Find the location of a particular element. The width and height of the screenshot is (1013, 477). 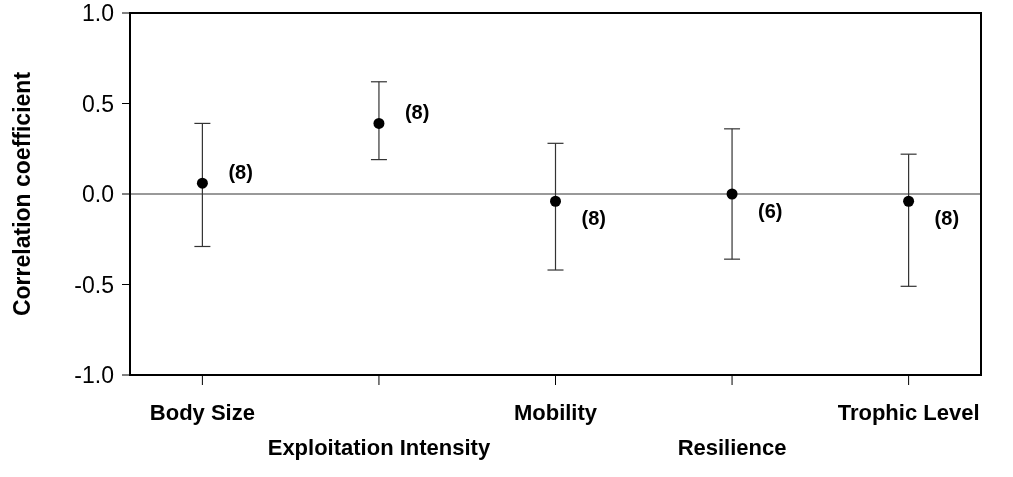

annotation: (6) is located at coordinates (770, 211).